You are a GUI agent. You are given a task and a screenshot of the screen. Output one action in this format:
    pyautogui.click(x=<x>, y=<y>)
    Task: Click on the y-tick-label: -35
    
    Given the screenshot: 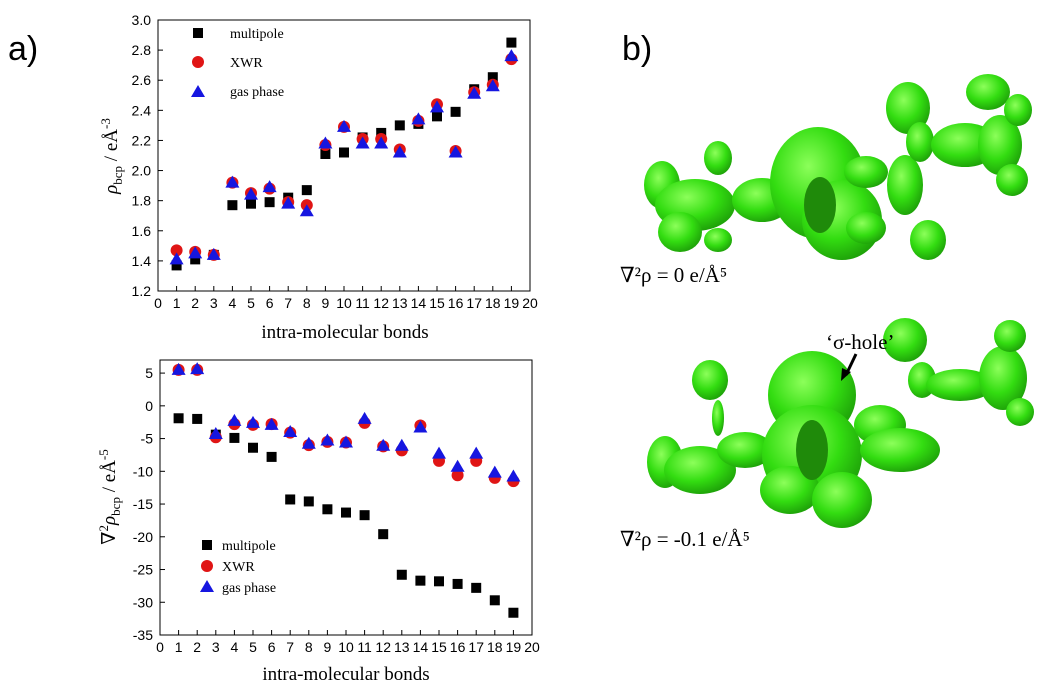 What is the action you would take?
    pyautogui.click(x=143, y=635)
    